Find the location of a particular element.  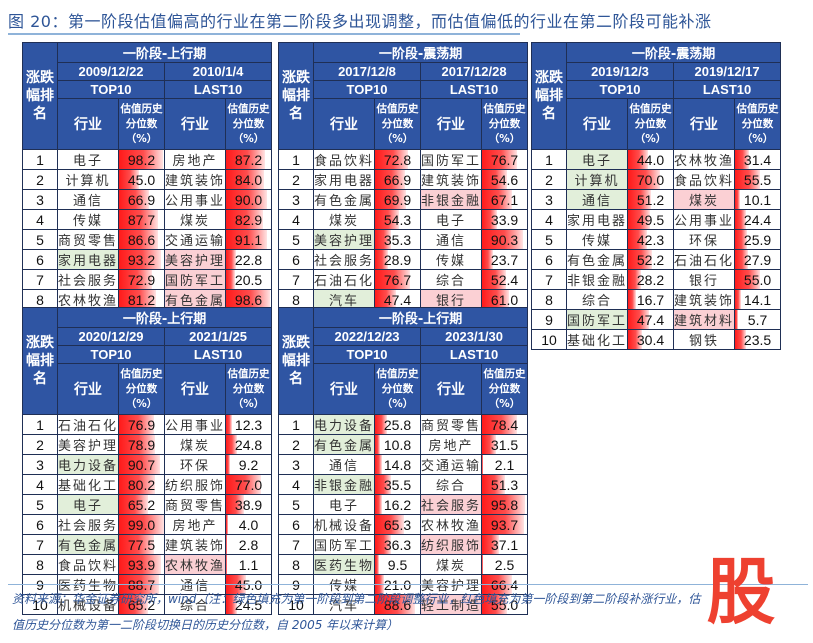

top-valuation-cell: 52.2 is located at coordinates (651, 259).